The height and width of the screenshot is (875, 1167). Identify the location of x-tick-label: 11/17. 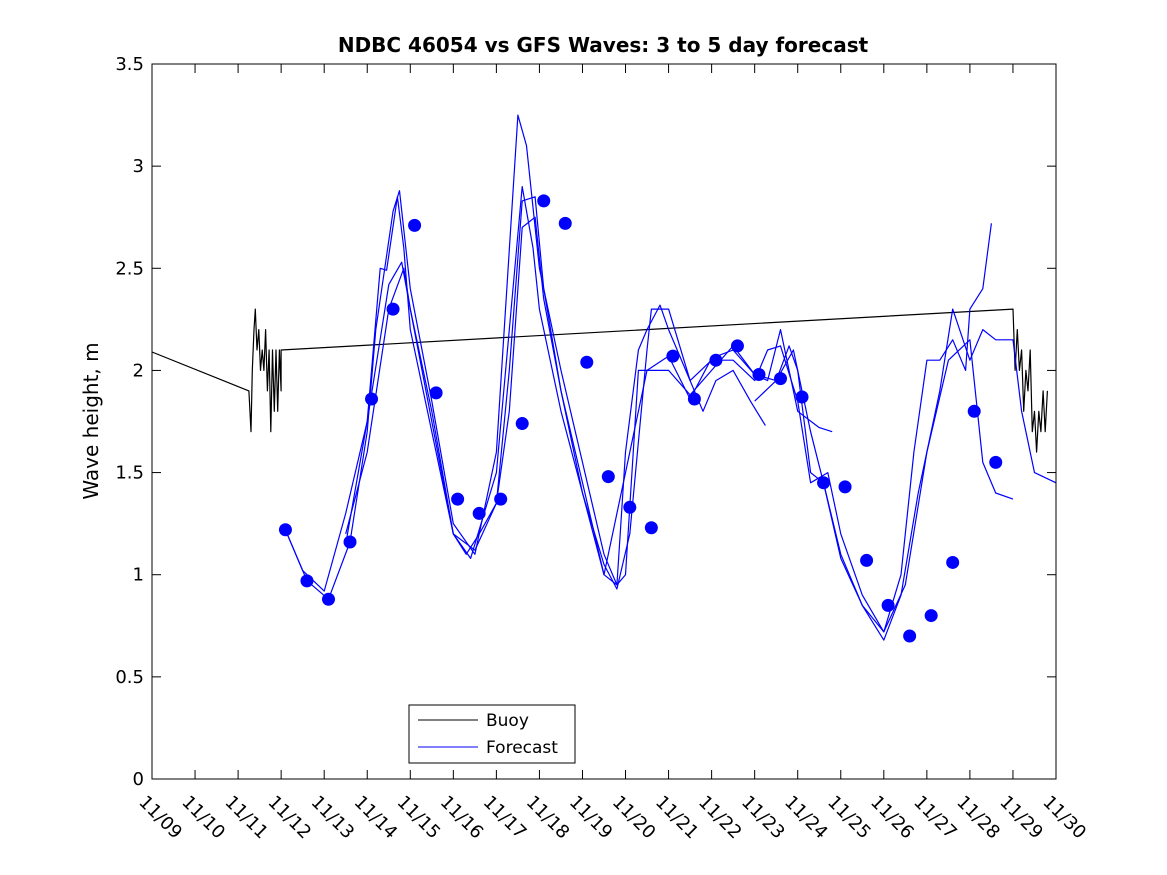
(505, 818).